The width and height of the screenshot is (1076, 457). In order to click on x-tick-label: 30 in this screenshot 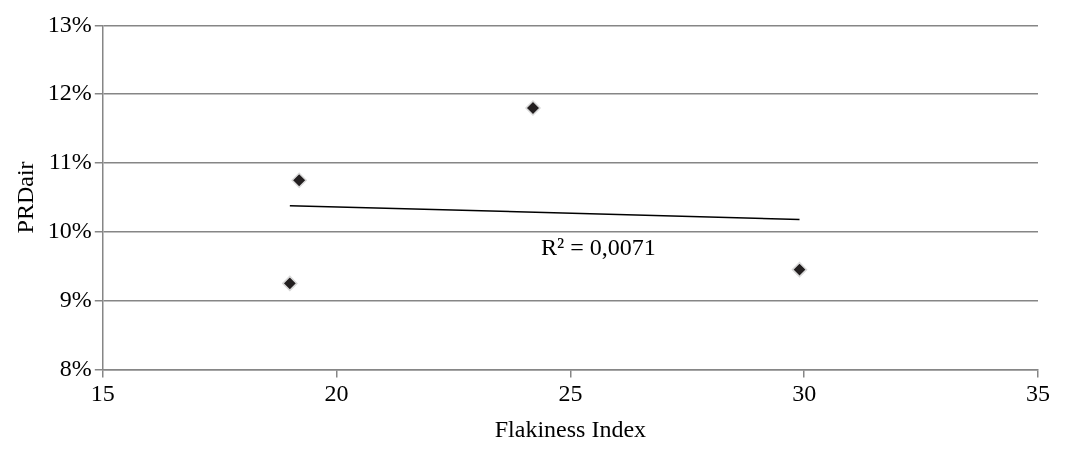, I will do `click(804, 393)`.